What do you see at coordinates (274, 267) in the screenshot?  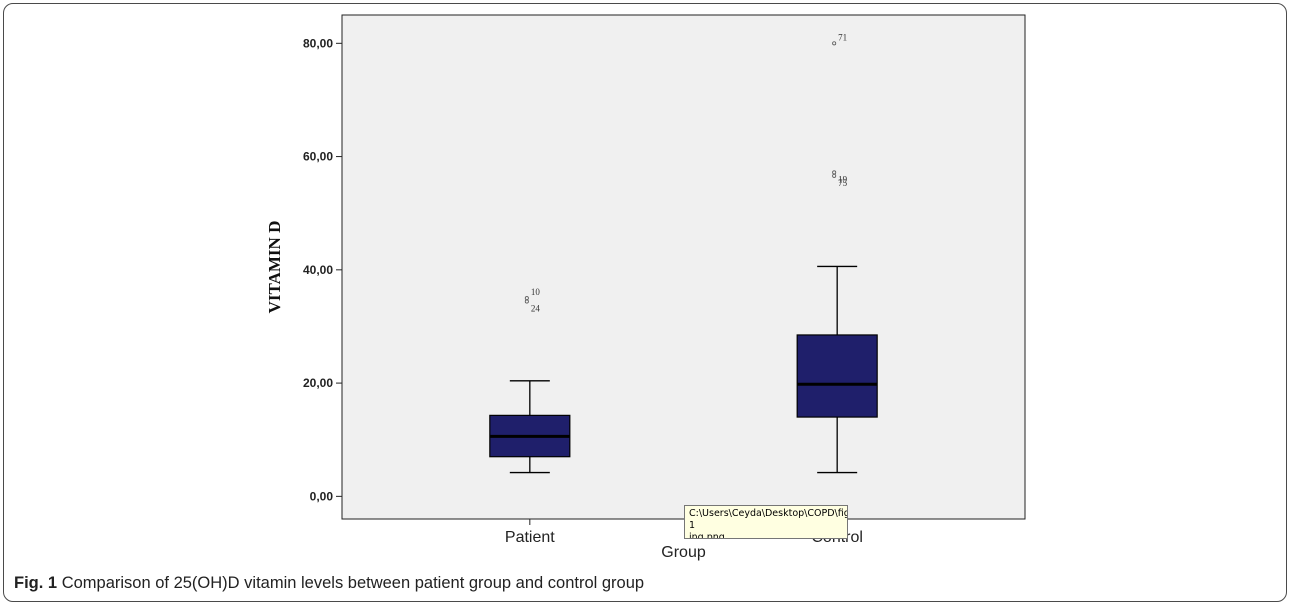 I see `y-axis-label: VITAMIN D` at bounding box center [274, 267].